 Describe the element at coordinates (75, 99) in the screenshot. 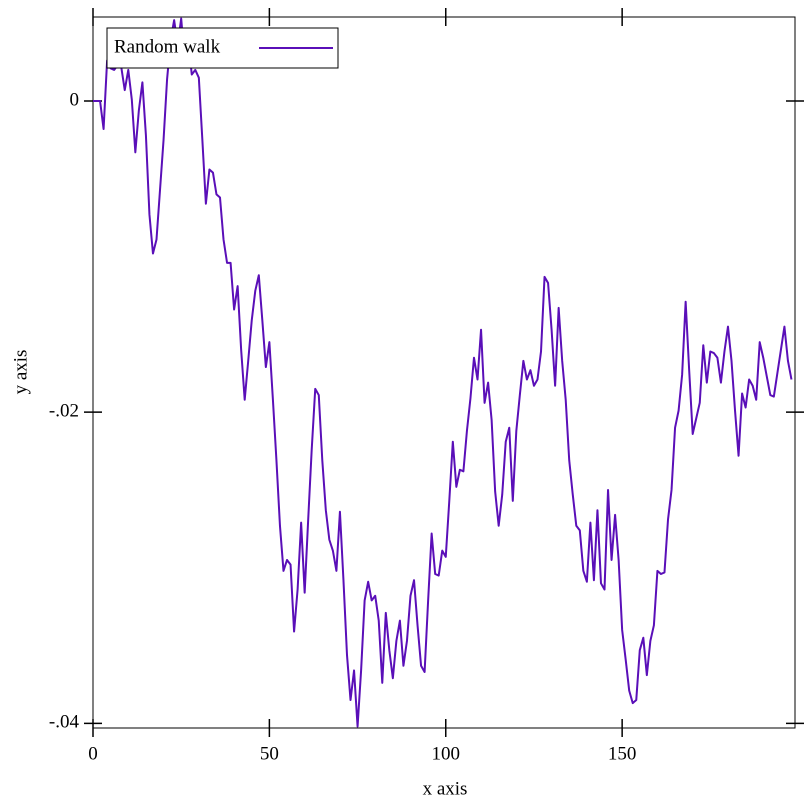

I see `y-tick-label: 0` at that location.